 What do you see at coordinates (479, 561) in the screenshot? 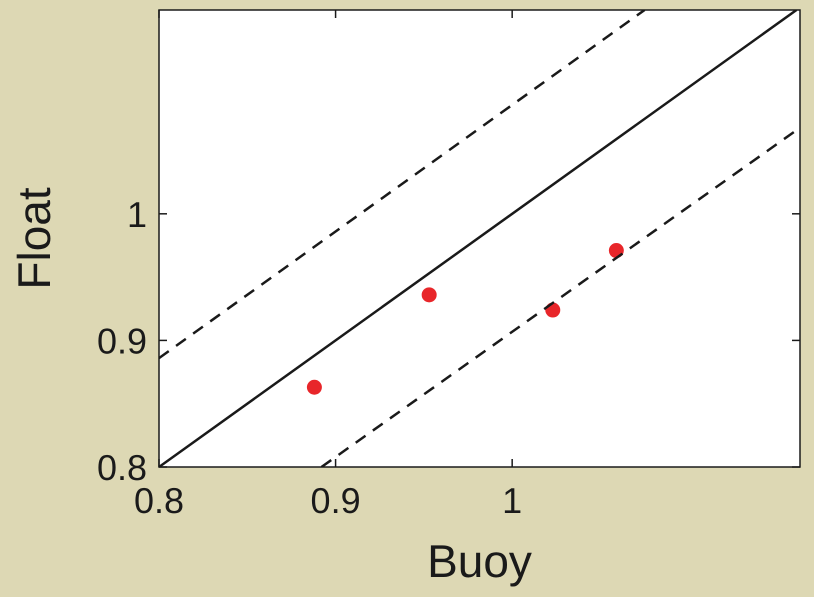
I see `x-axis-title: Buoy` at bounding box center [479, 561].